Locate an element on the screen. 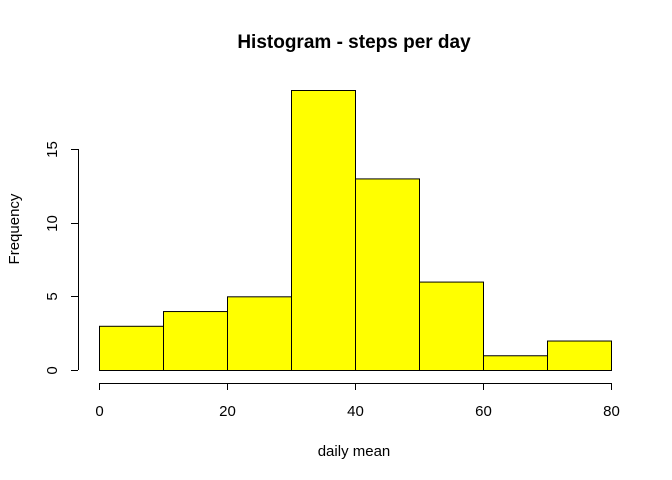 This screenshot has width=672, height=480. x-tick-label: 0 is located at coordinates (99, 411).